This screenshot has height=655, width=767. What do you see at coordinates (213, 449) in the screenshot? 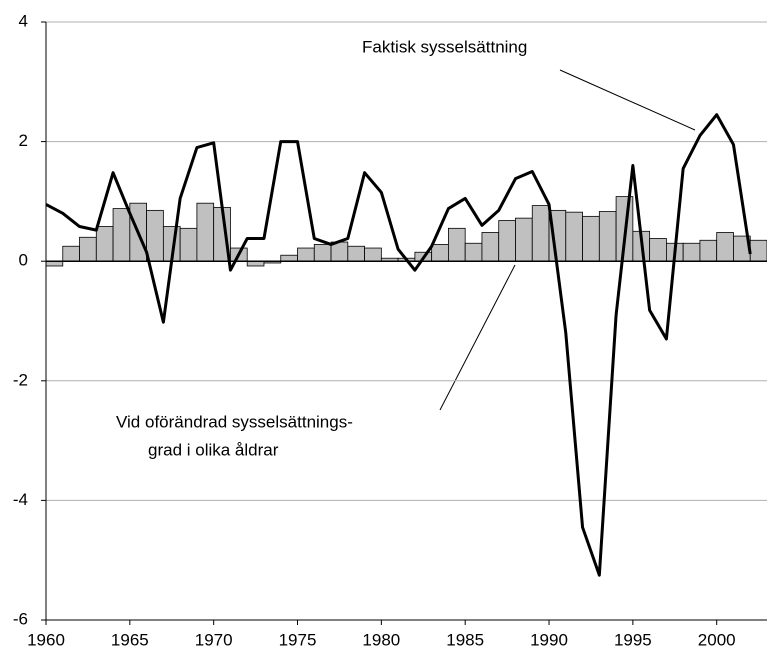
I see `annotation: grad i olika åldrar` at bounding box center [213, 449].